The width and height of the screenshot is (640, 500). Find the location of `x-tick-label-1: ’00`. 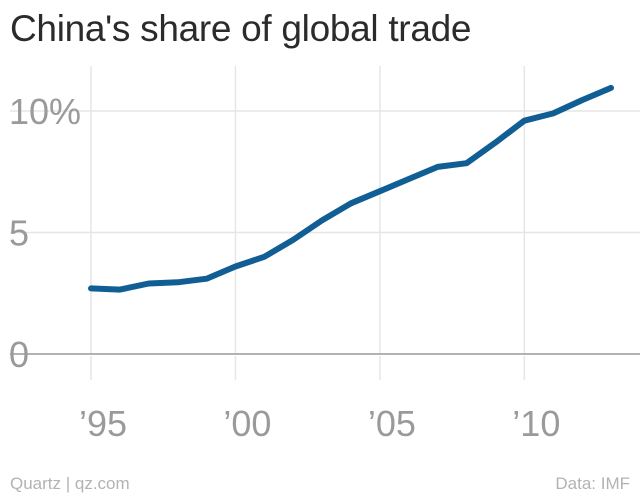

x-tick-label-1: ’00 is located at coordinates (247, 423).